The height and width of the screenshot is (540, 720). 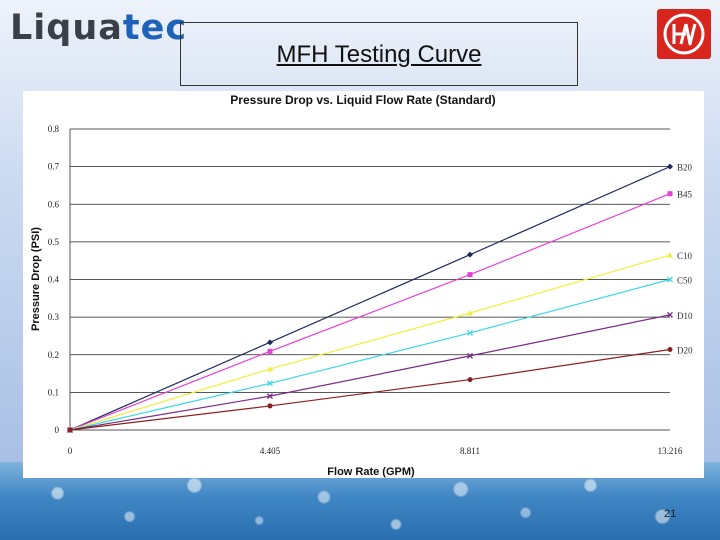 I want to click on y-tick-label: 0.5, so click(x=54, y=242).